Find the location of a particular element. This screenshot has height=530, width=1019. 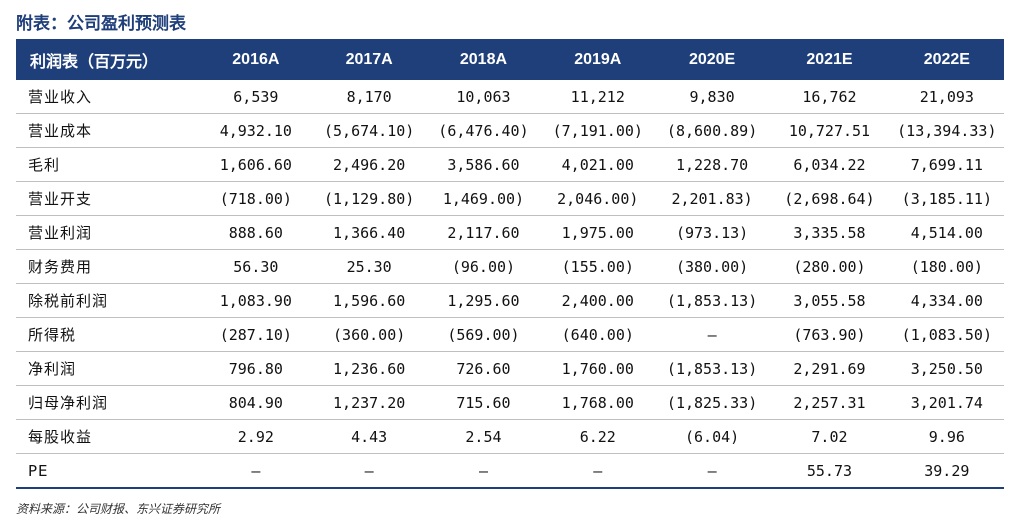

table-cell: 3,201.74 is located at coordinates (946, 402).